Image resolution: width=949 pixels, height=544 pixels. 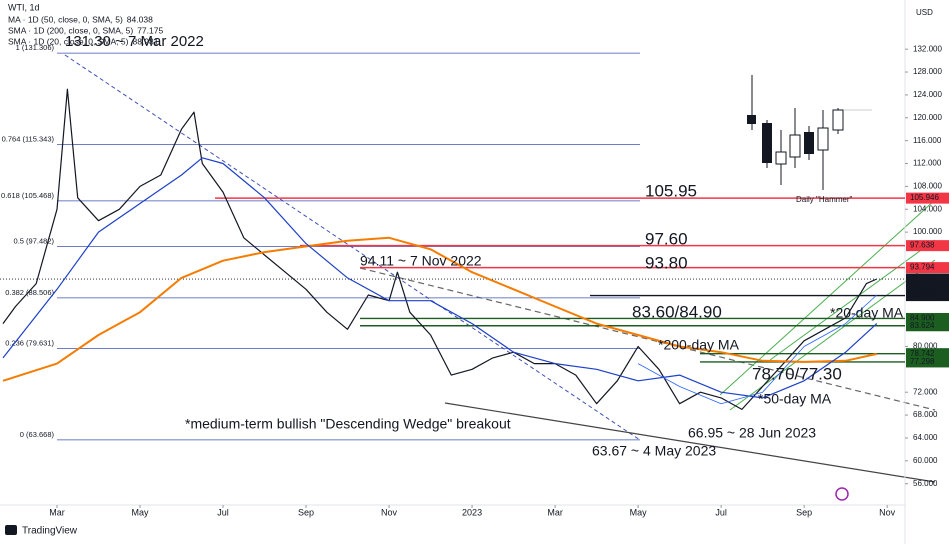 I want to click on fib-label: 0 (63.668), so click(x=37, y=434).